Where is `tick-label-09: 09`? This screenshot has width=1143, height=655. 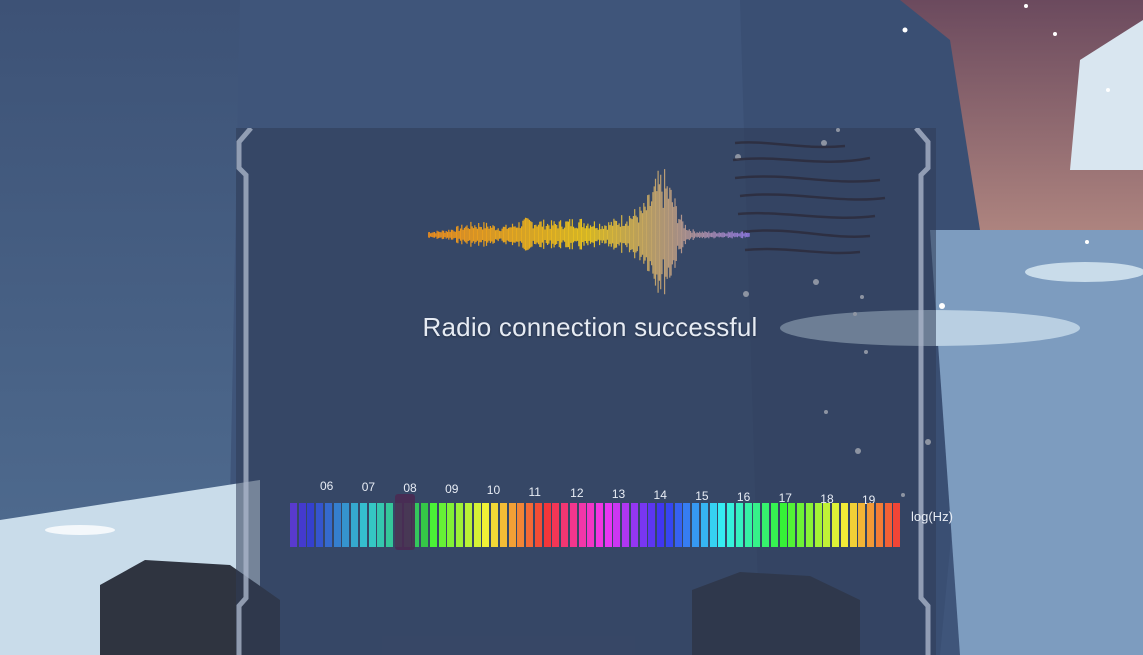 tick-label-09: 09 is located at coordinates (452, 489).